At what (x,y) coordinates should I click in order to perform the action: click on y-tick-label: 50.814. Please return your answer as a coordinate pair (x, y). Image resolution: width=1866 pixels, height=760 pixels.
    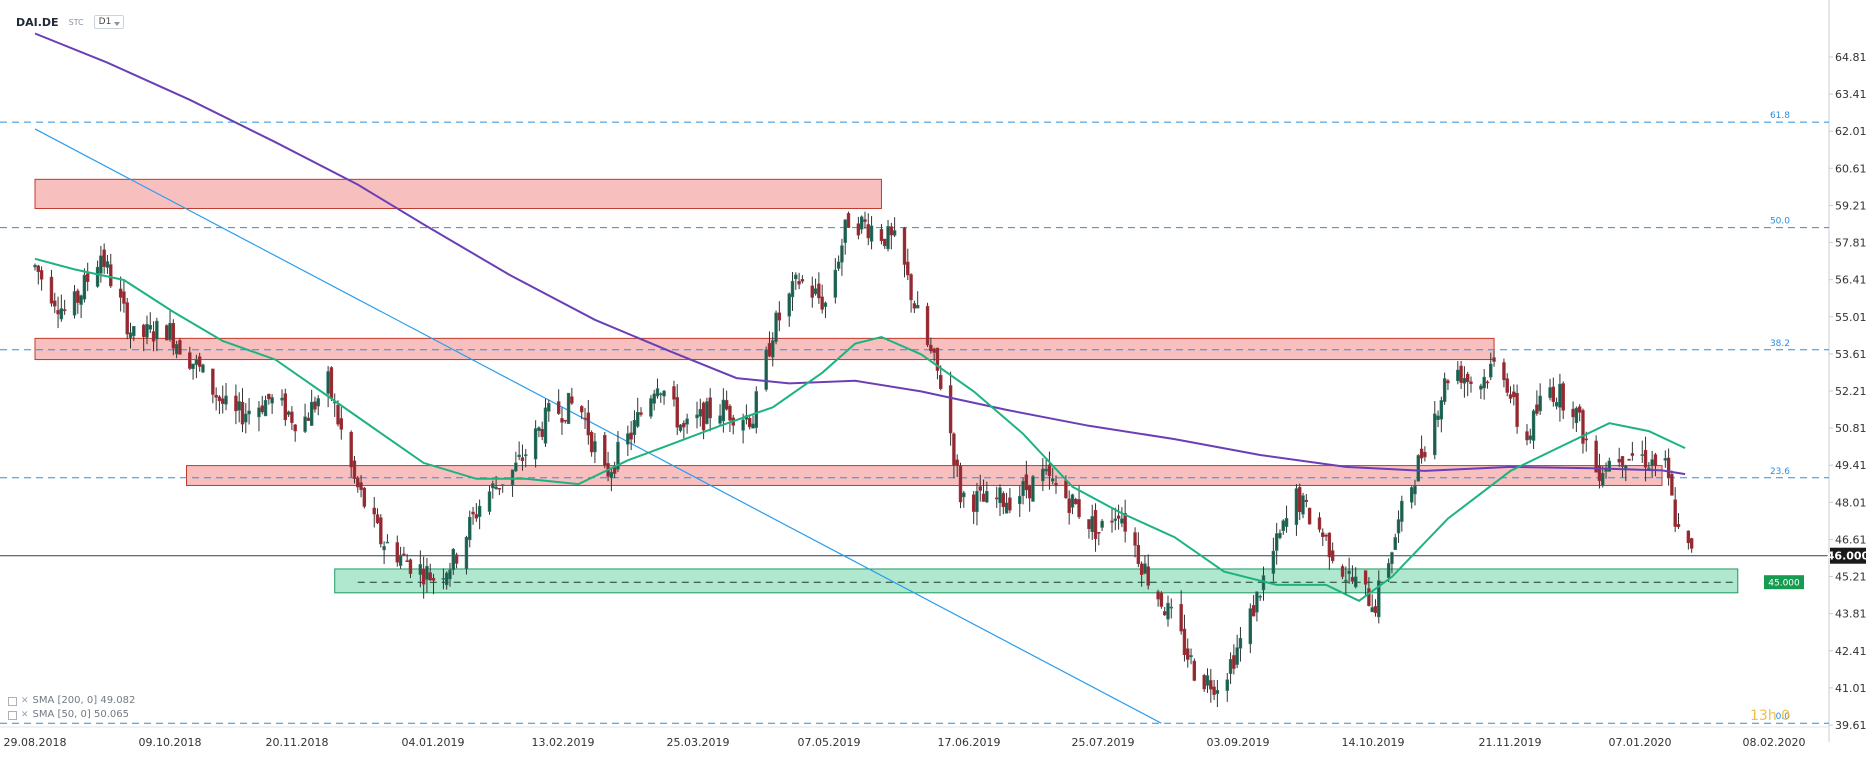
    Looking at the image, I should click on (1850, 428).